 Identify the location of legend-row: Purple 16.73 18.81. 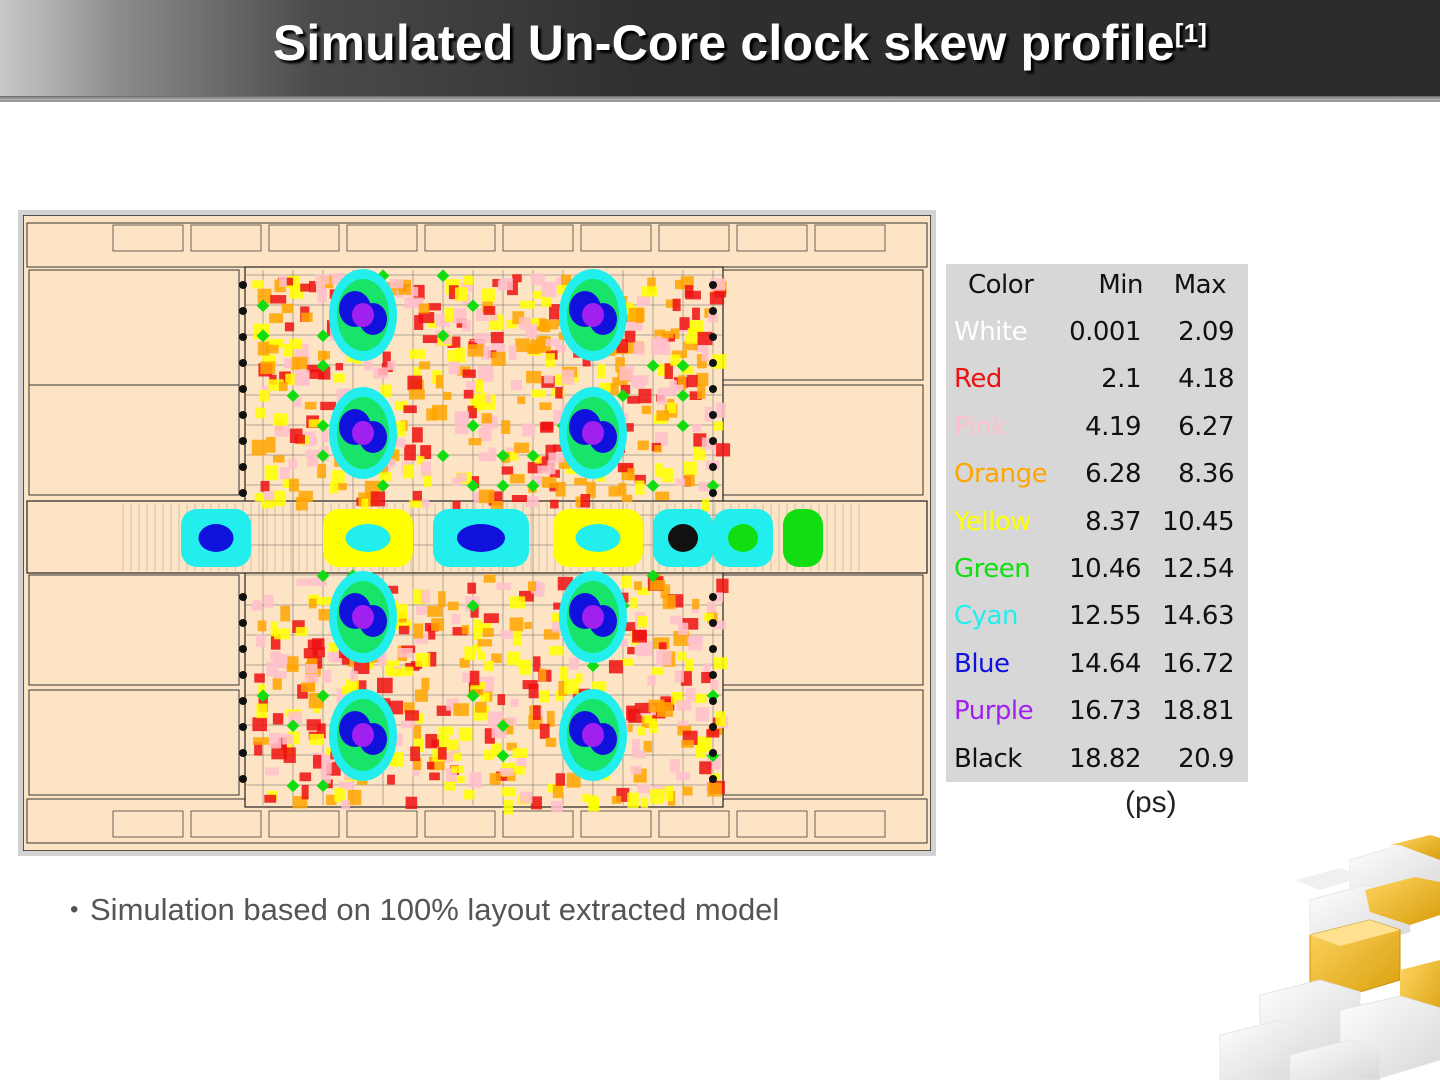
(1097, 719).